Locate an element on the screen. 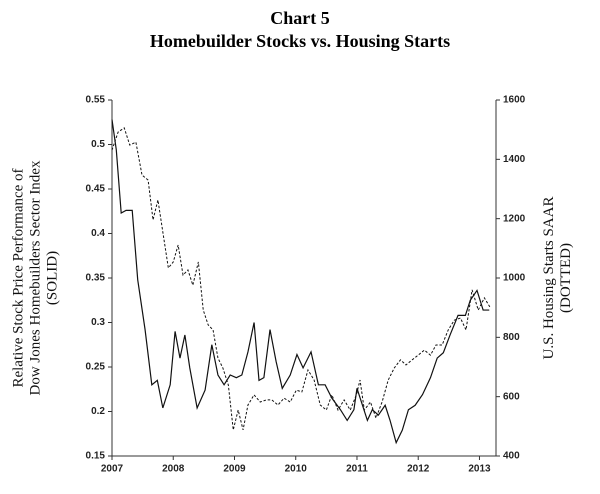  x-tick-label: 2011 is located at coordinates (357, 469).